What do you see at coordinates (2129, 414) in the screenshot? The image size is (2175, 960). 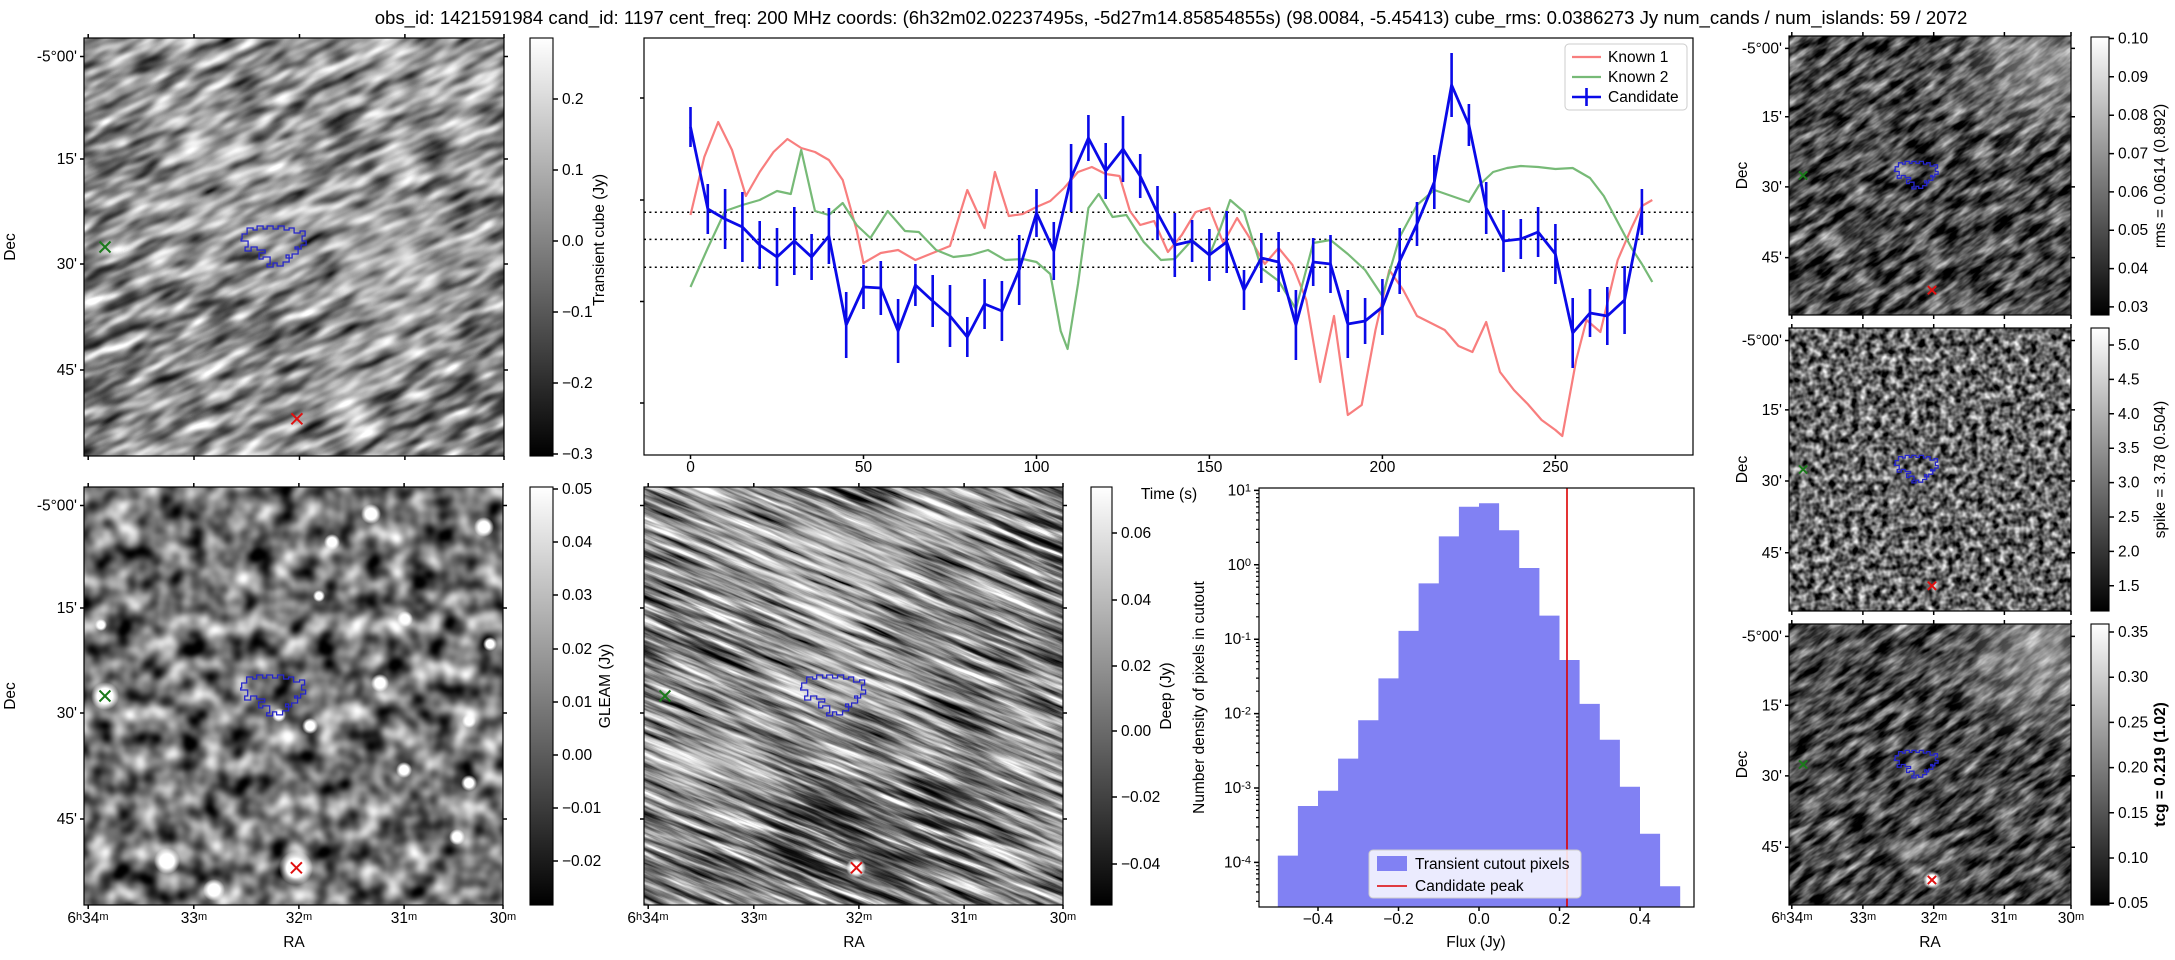 I see `svg-text: 4.0` at bounding box center [2129, 414].